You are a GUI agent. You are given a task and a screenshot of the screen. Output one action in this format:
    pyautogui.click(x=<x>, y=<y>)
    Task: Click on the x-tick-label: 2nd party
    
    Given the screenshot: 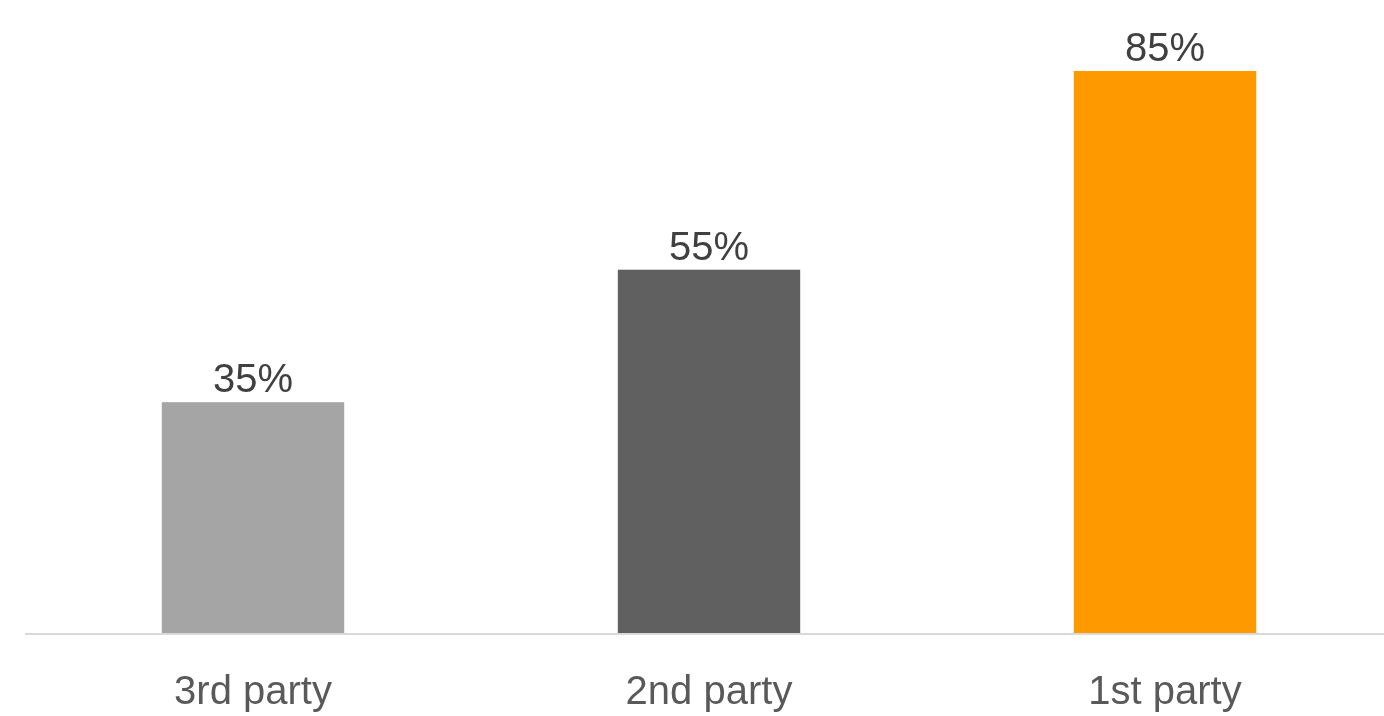 What is the action you would take?
    pyautogui.click(x=709, y=690)
    